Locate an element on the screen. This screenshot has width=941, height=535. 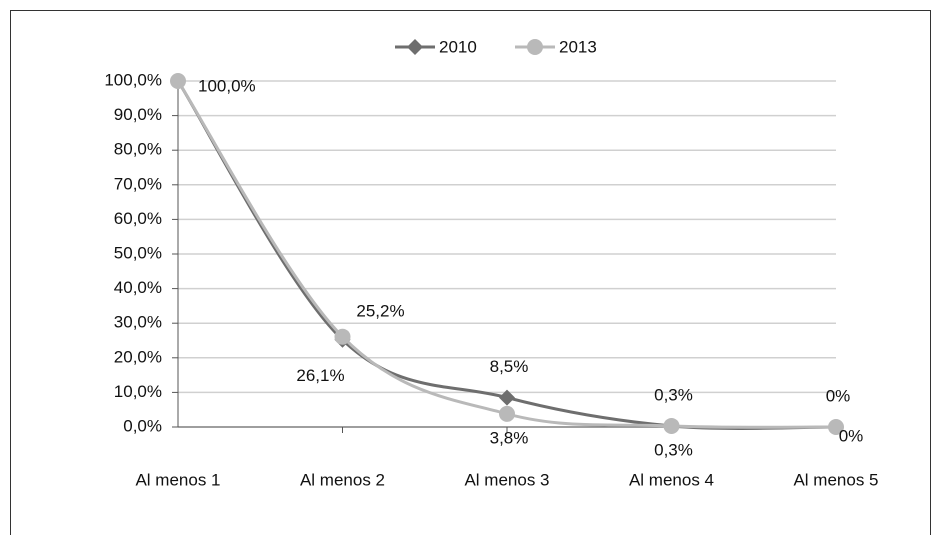
y-tick-label: 40,0% is located at coordinates (138, 287).